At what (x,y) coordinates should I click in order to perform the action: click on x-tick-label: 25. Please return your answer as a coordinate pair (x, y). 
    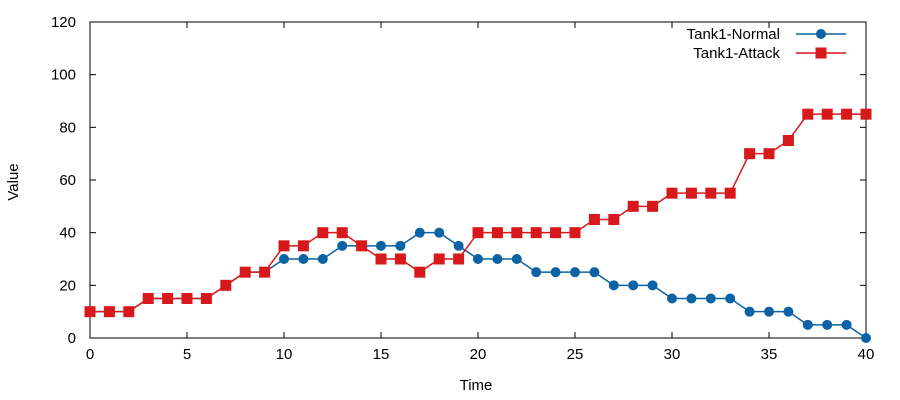
    Looking at the image, I should click on (575, 354).